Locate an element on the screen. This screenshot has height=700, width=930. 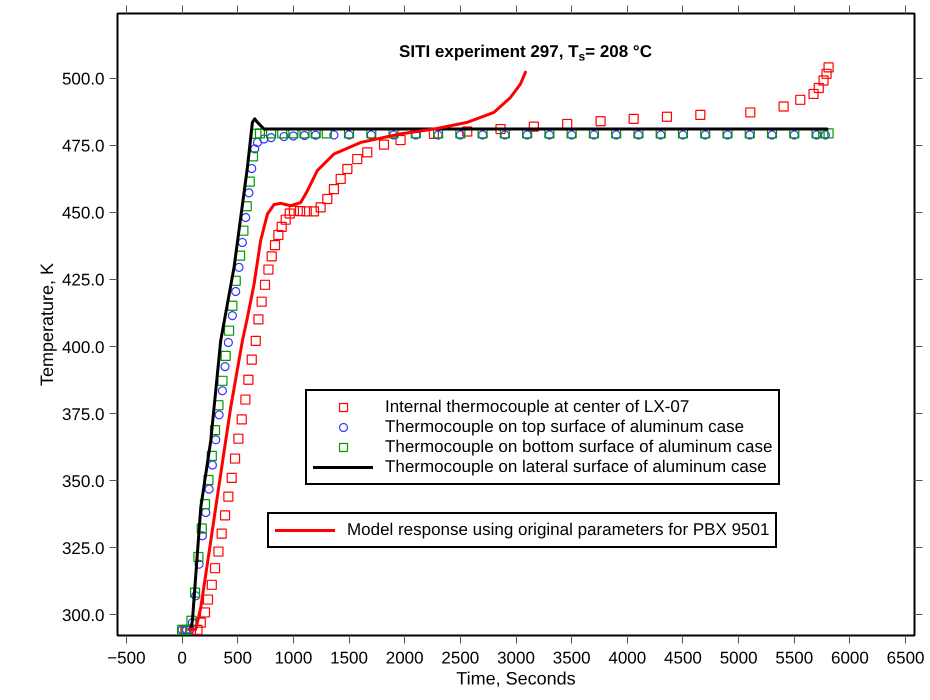
legend-label: Thermocouple on top surface of aluminum case is located at coordinates (564, 427).